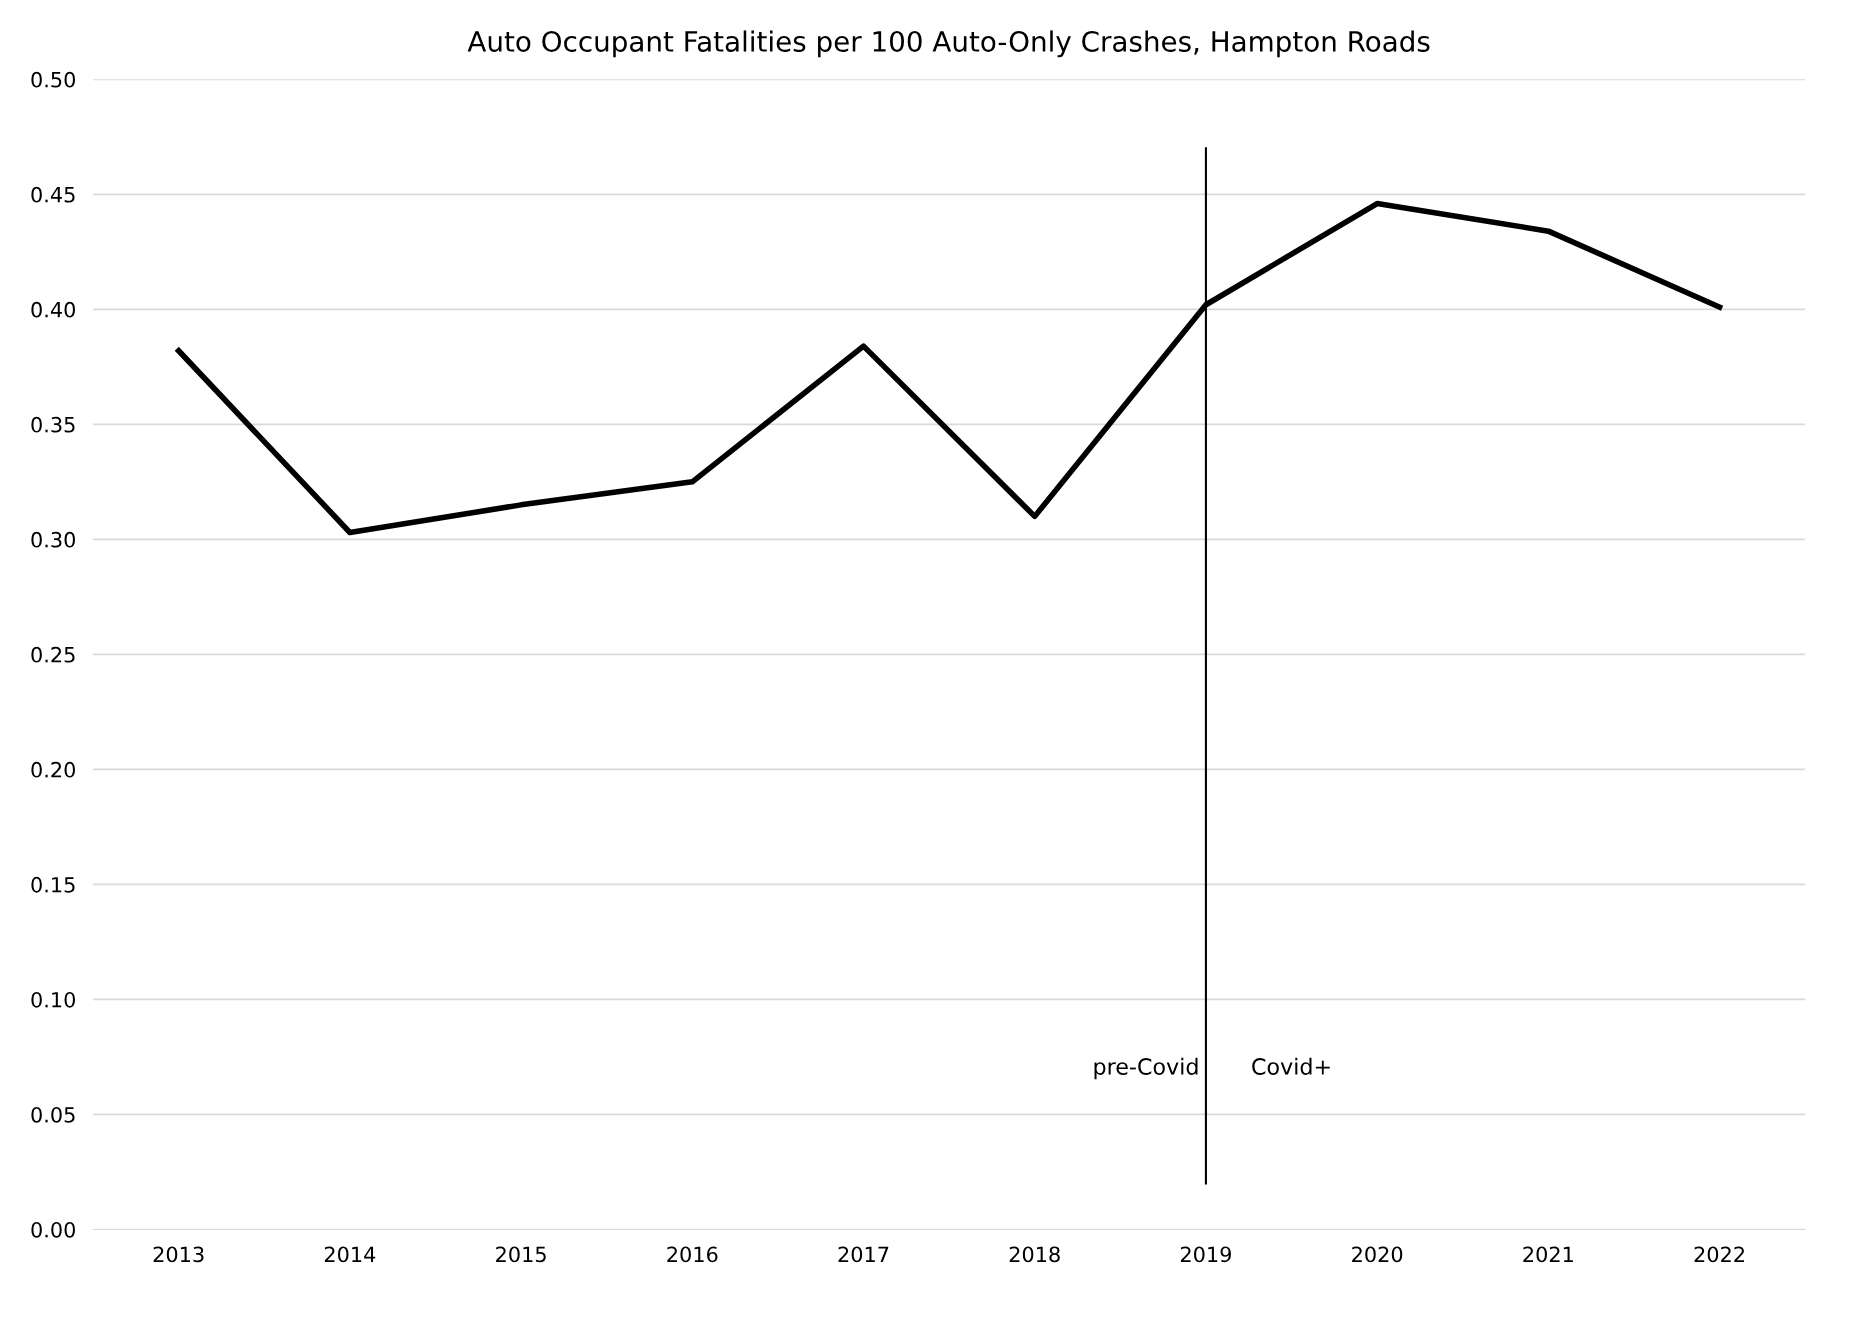 The height and width of the screenshot is (1322, 1861). What do you see at coordinates (53, 999) in the screenshot?
I see `y-tick-label: 0.10` at bounding box center [53, 999].